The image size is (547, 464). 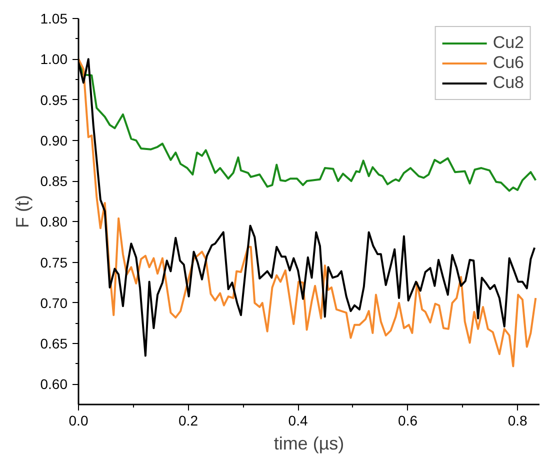 What do you see at coordinates (309, 444) in the screenshot?
I see `x-axis-title: time (µs)` at bounding box center [309, 444].